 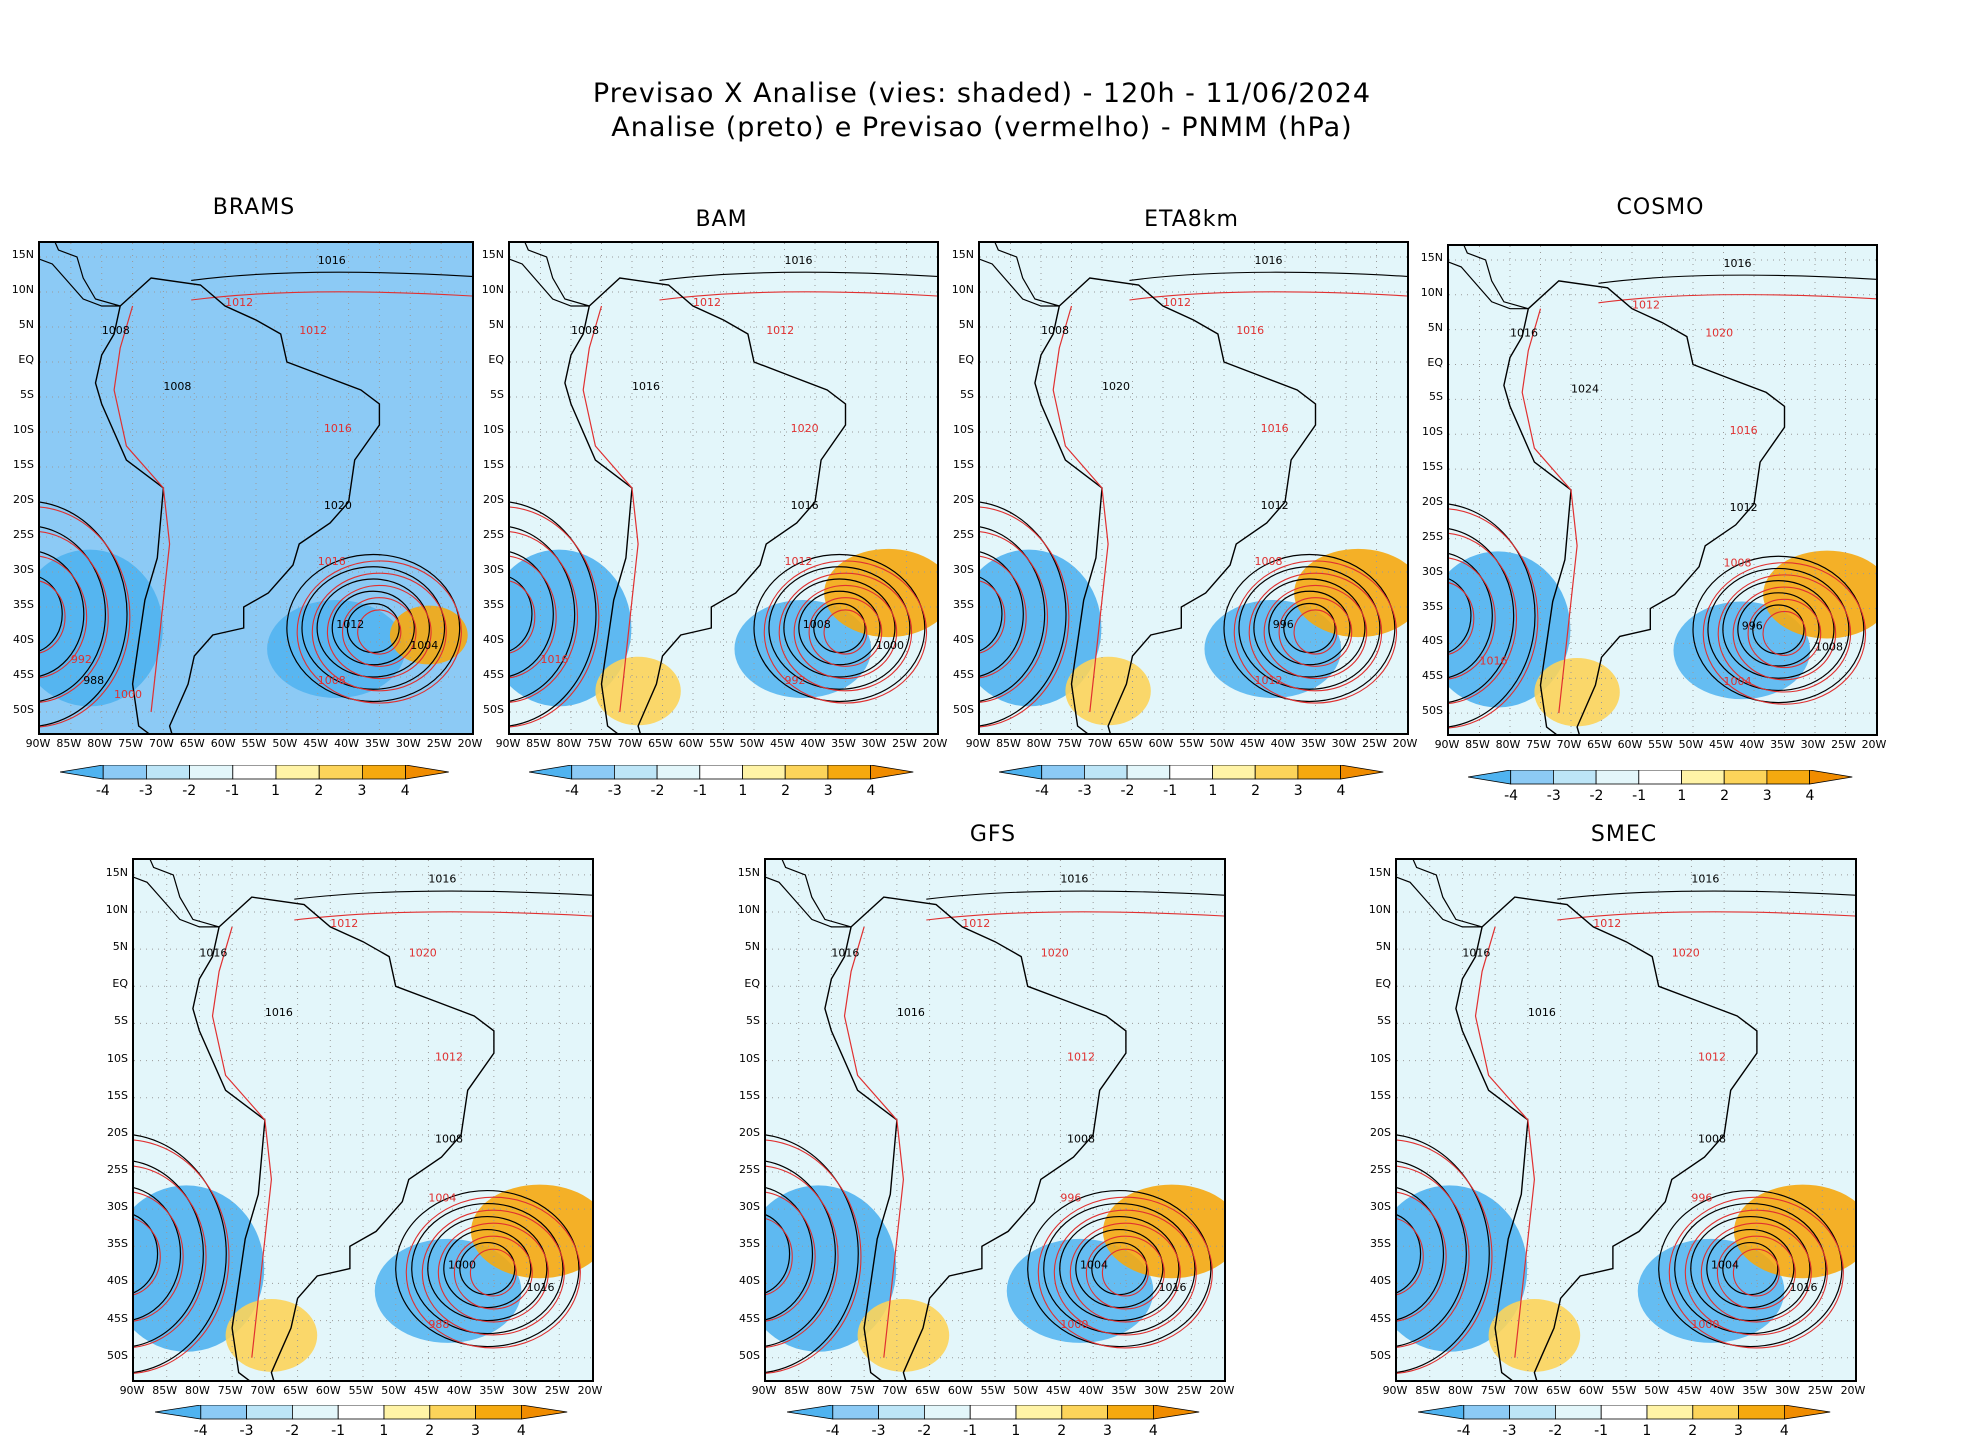 What do you see at coordinates (966, 359) in the screenshot?
I see `latitude-label: EQ` at bounding box center [966, 359].